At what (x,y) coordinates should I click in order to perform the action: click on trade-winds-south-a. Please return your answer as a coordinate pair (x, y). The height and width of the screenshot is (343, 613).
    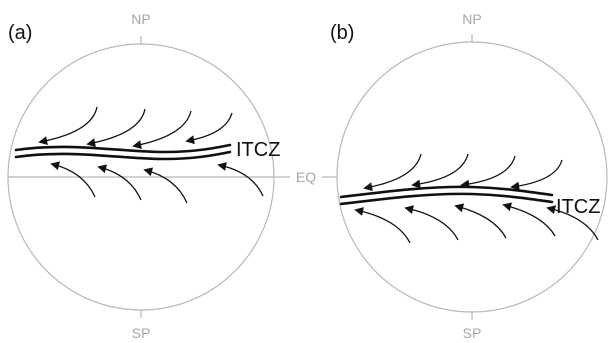
    Looking at the image, I should click on (157, 182).